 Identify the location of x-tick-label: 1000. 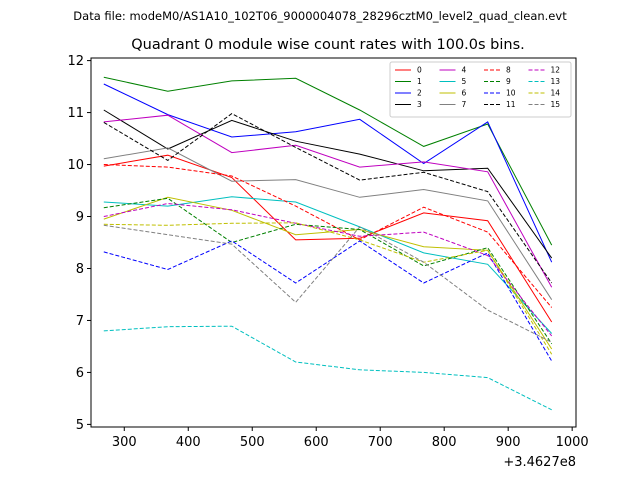
(572, 442).